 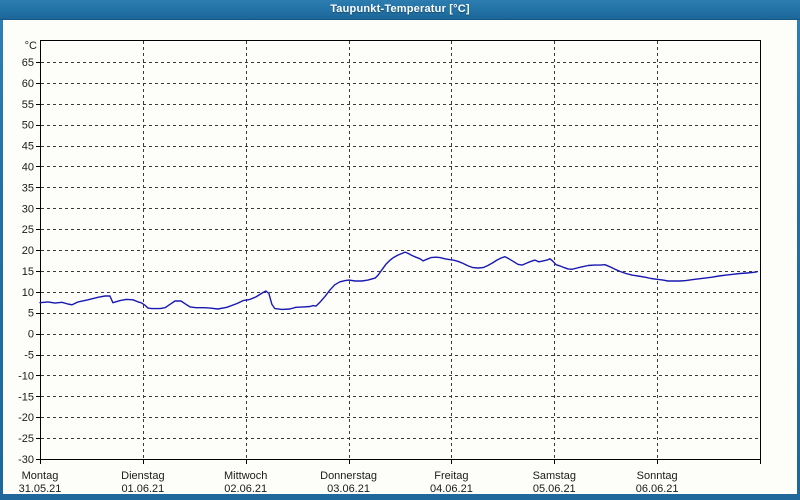 I want to click on x-tick-day-label: Samstag, so click(x=554, y=476).